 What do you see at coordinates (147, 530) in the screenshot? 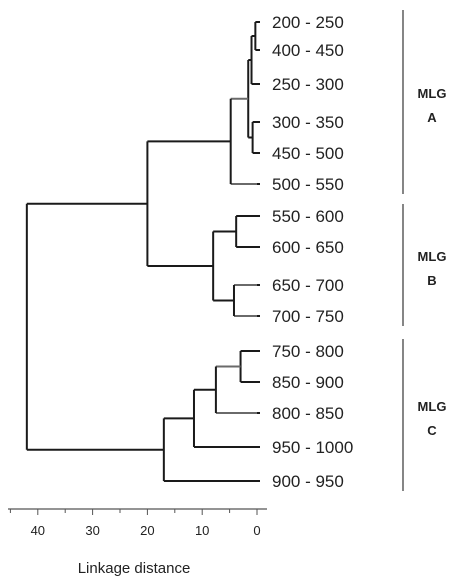
I see `axis-tick-label: 20` at bounding box center [147, 530].